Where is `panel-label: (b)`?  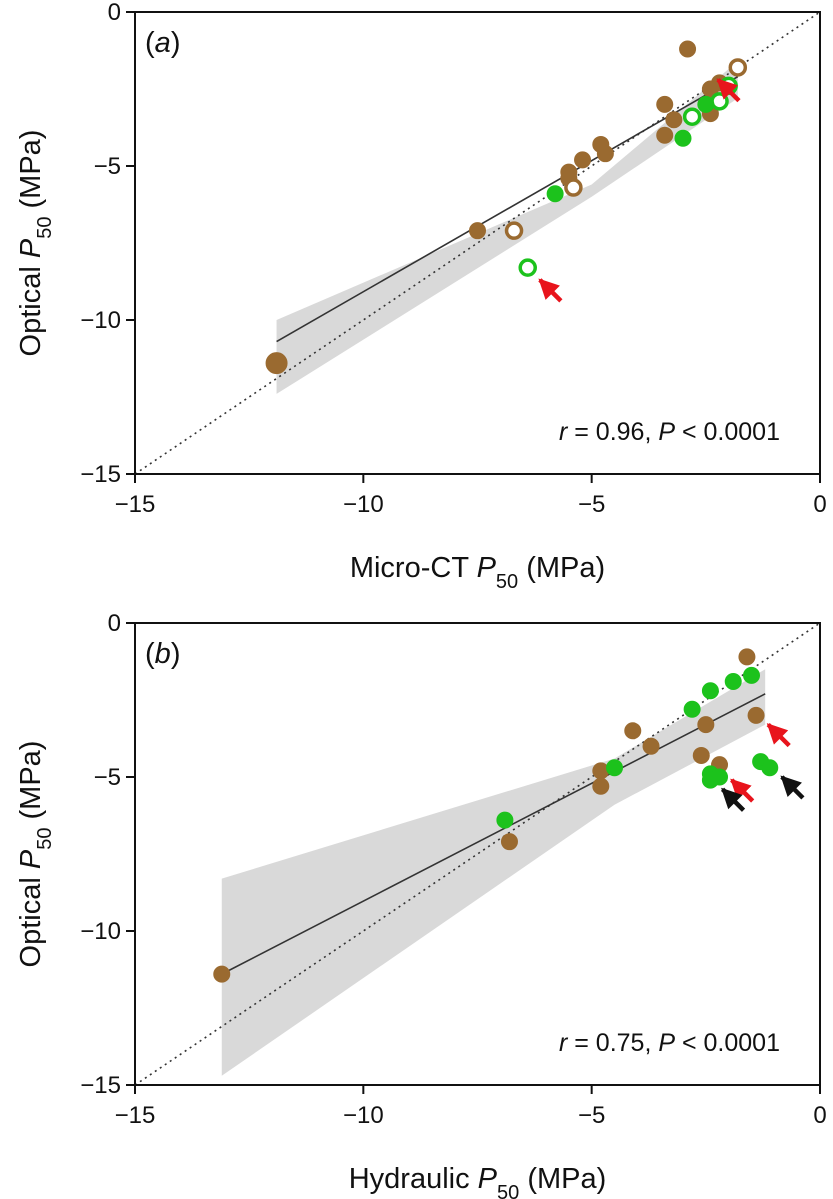
panel-label: (b) is located at coordinates (162, 654).